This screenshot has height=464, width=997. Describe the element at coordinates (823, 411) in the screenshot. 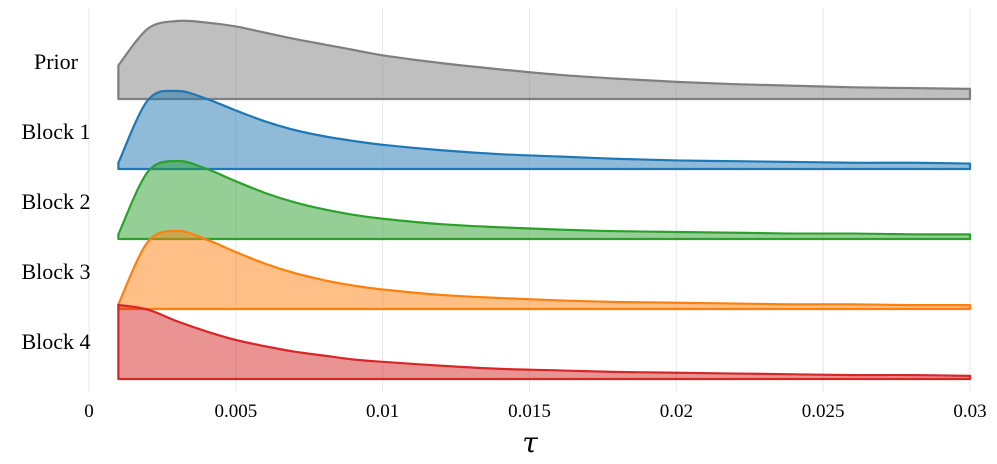

I see `x-tick-label: 0.025` at that location.